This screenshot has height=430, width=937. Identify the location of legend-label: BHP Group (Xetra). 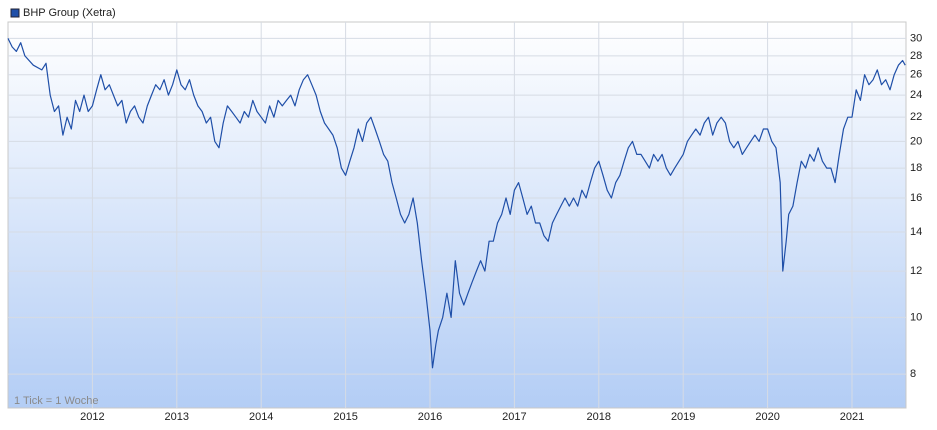
(69, 13).